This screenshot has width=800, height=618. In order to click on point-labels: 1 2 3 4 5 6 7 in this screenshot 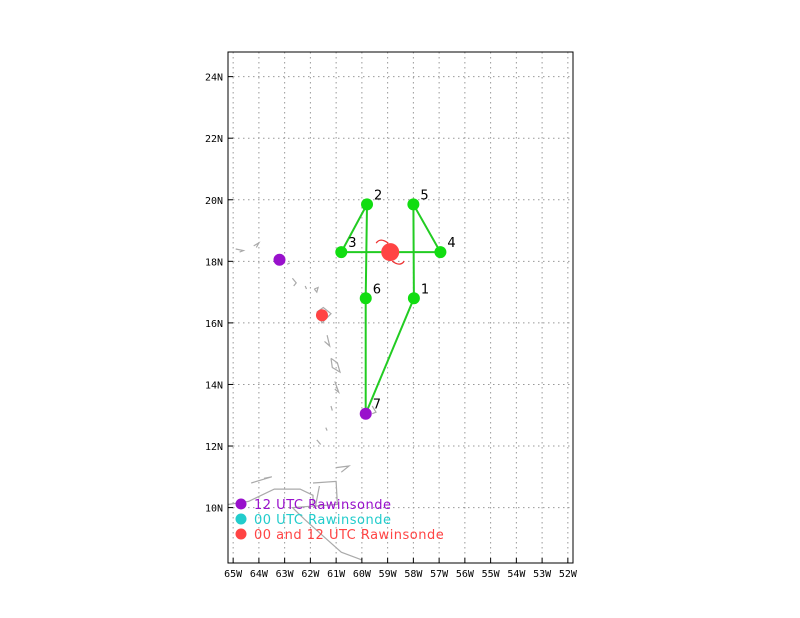, I will do `click(401, 300)`.